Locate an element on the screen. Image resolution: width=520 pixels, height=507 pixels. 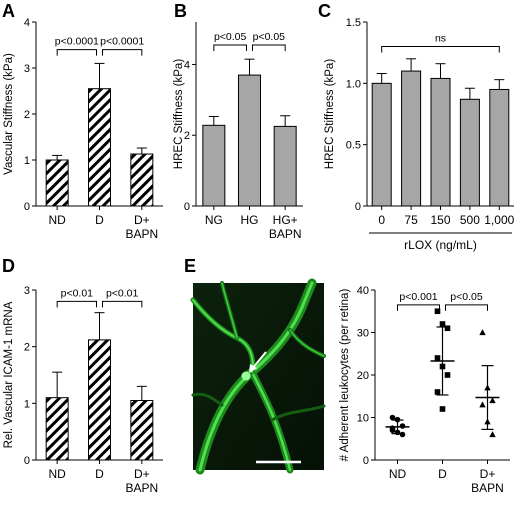
y-tick-label-a: 0 is located at coordinates (27, 207).